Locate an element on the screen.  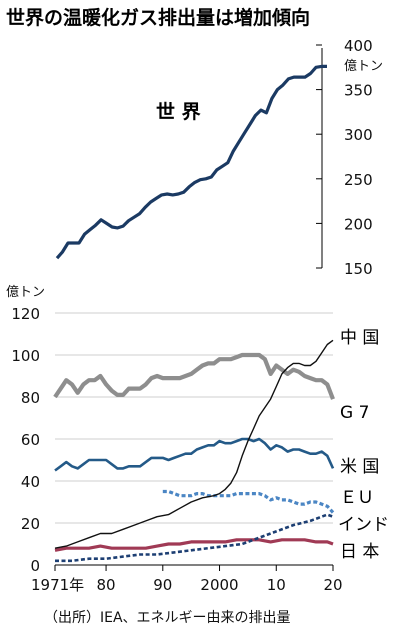
world-y-tick-label: 400 is located at coordinates (358, 46).